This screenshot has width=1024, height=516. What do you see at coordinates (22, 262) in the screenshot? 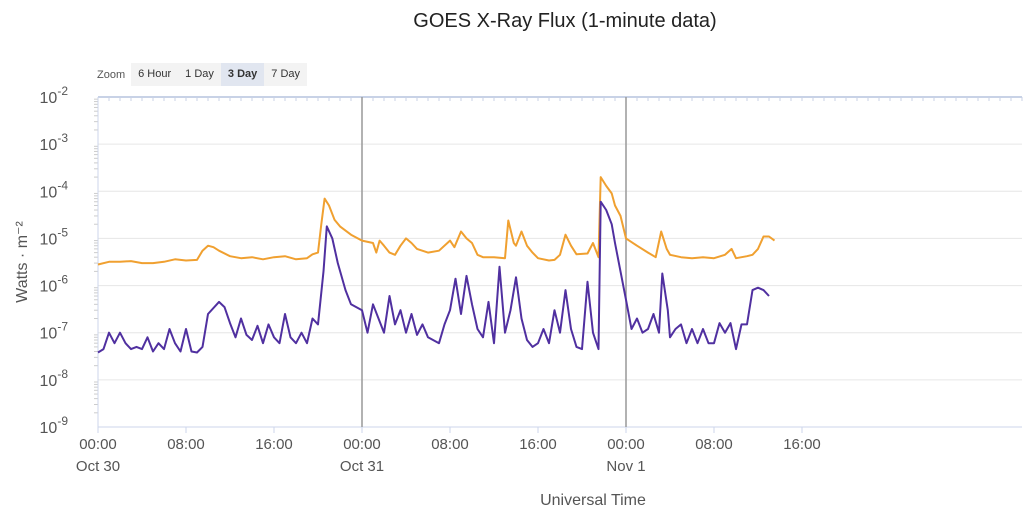
I see `y-axis-label: Watts · m⁻²` at bounding box center [22, 262].